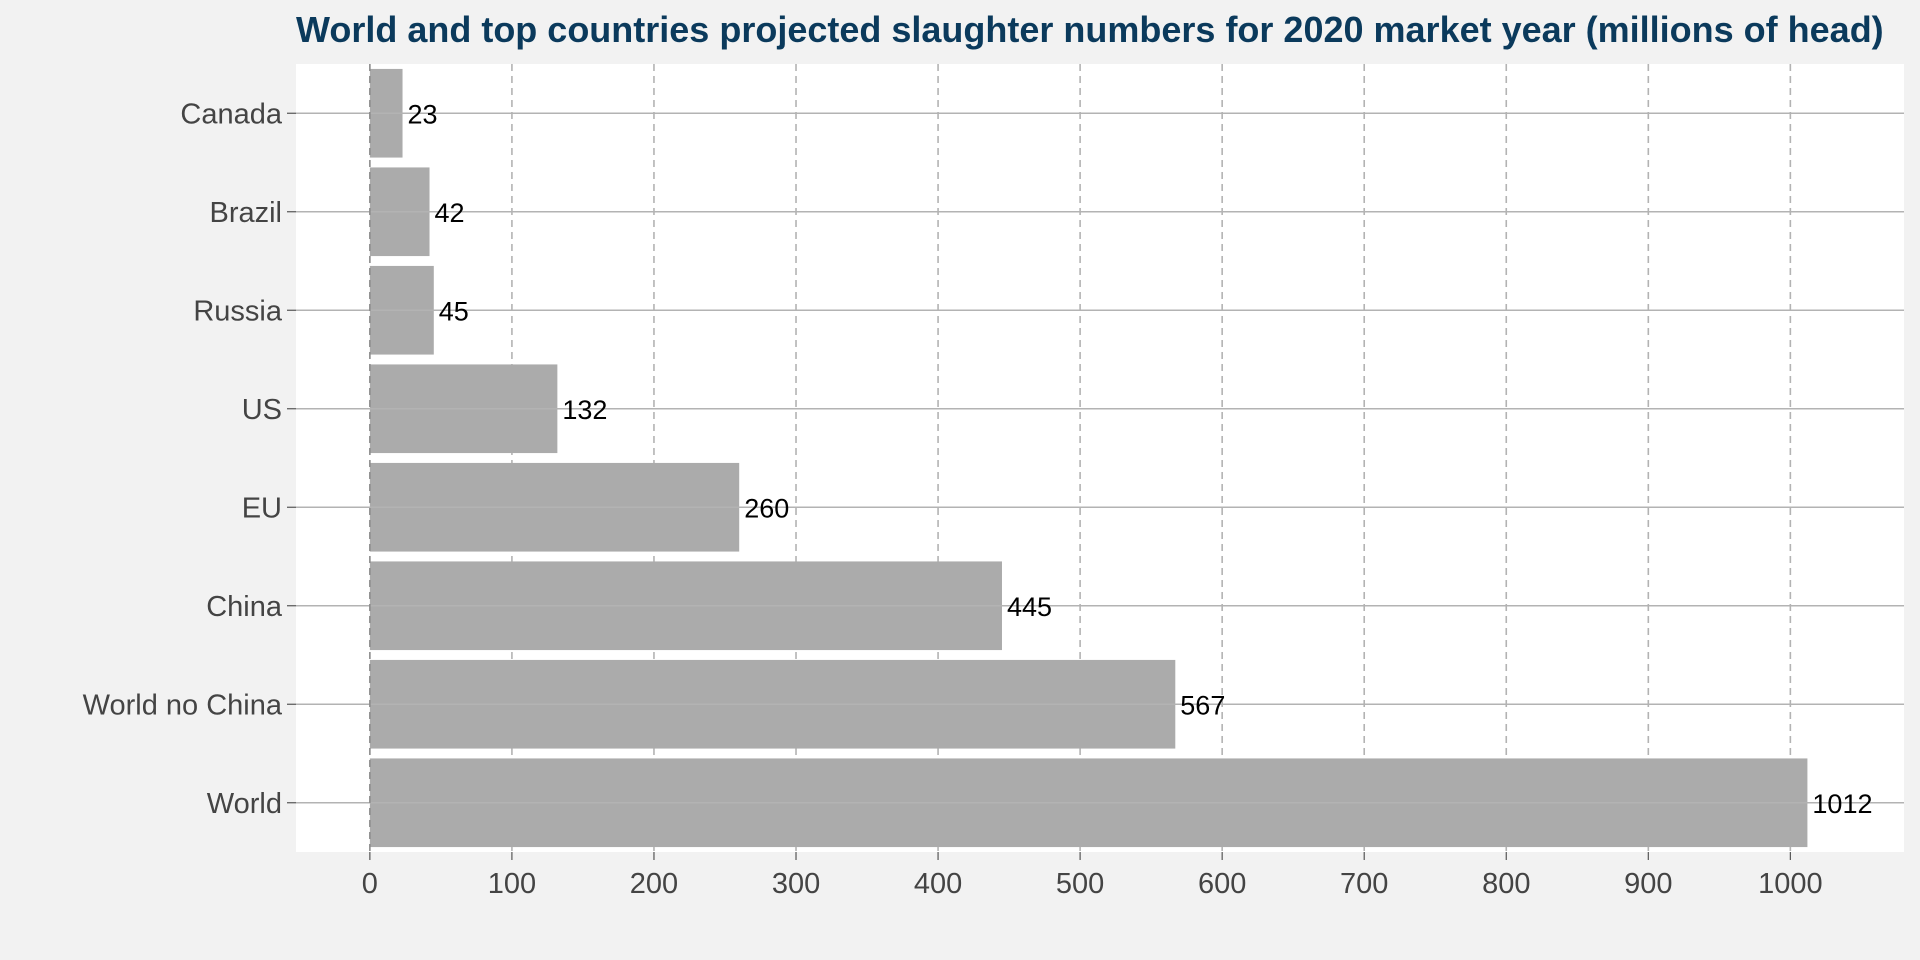  I want to click on x-tick-label: 100, so click(512, 884).